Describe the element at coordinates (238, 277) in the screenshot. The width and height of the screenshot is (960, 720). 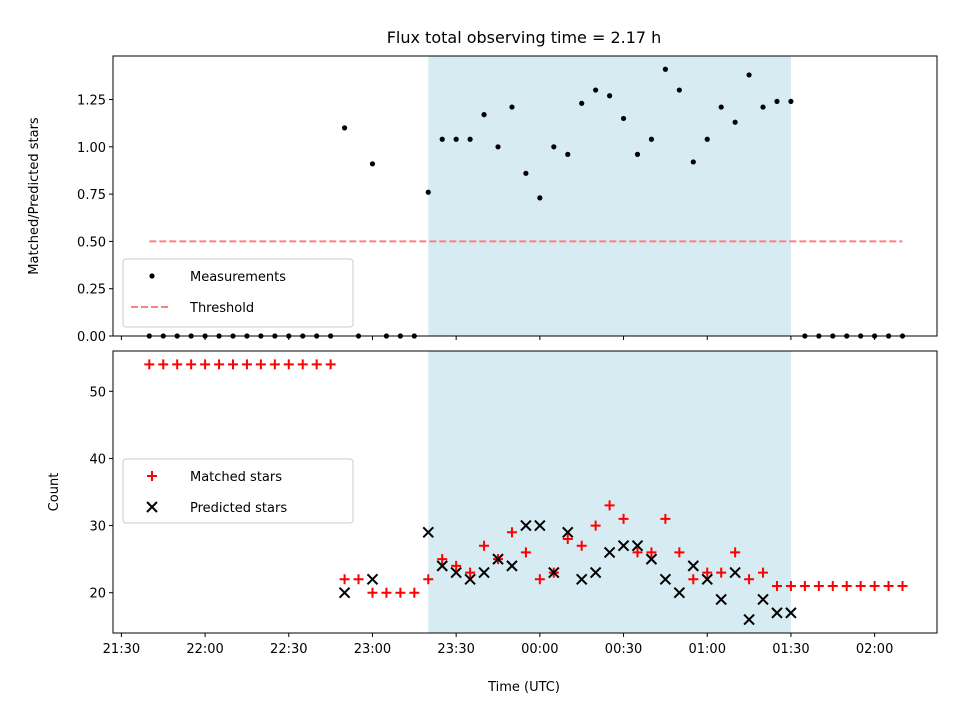
I see `legend-label: Measurements` at that location.